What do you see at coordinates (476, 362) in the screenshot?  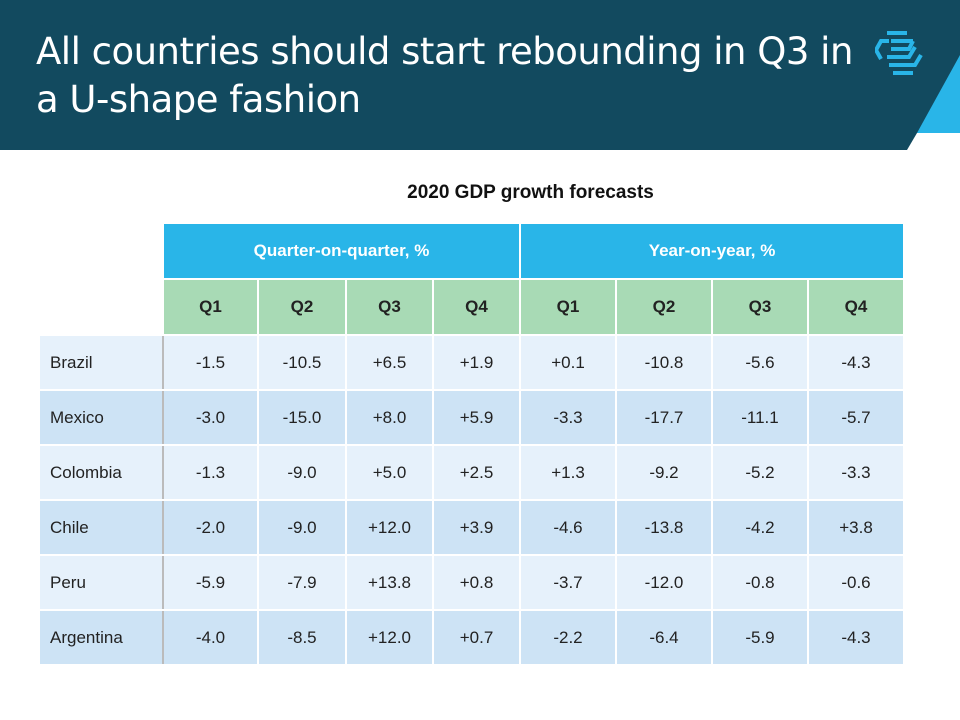 I see `value-cell: +1.9` at bounding box center [476, 362].